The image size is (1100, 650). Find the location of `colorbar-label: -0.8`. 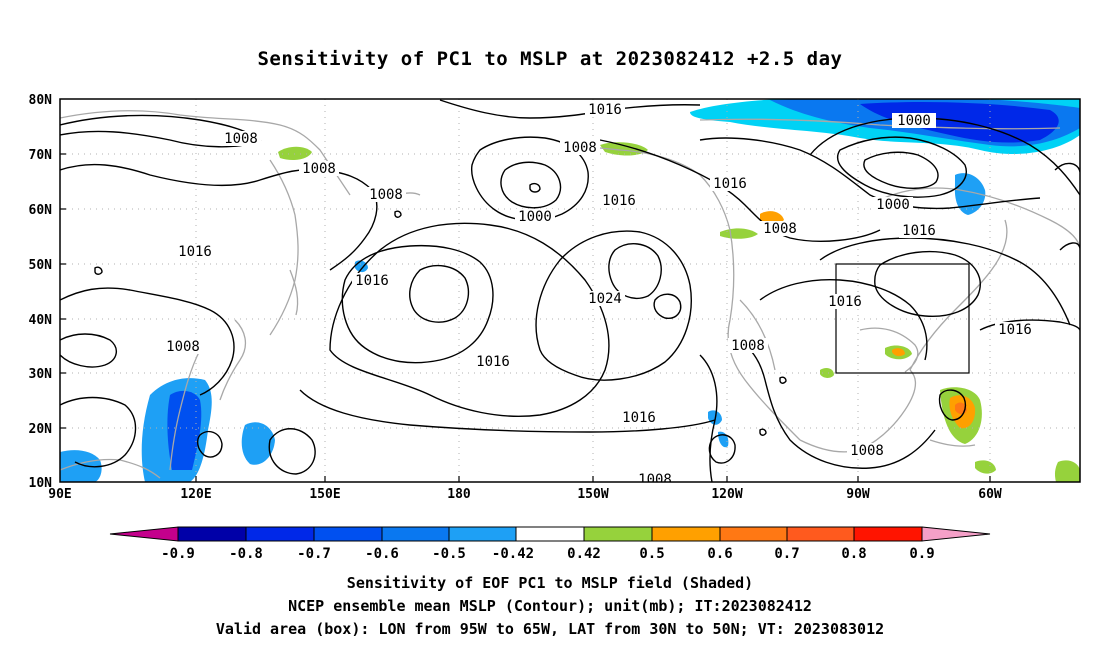

colorbar-label: -0.8 is located at coordinates (246, 554).